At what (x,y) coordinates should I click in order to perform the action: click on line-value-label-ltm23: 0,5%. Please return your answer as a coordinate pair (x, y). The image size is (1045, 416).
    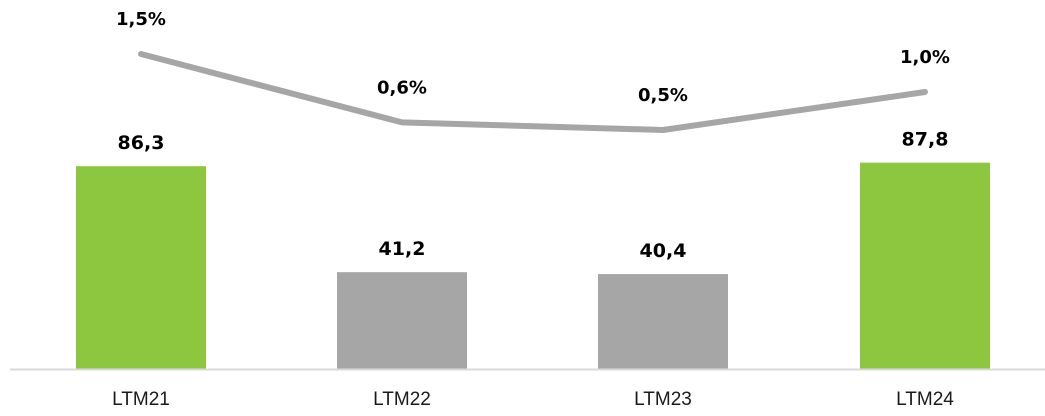
    Looking at the image, I should click on (663, 95).